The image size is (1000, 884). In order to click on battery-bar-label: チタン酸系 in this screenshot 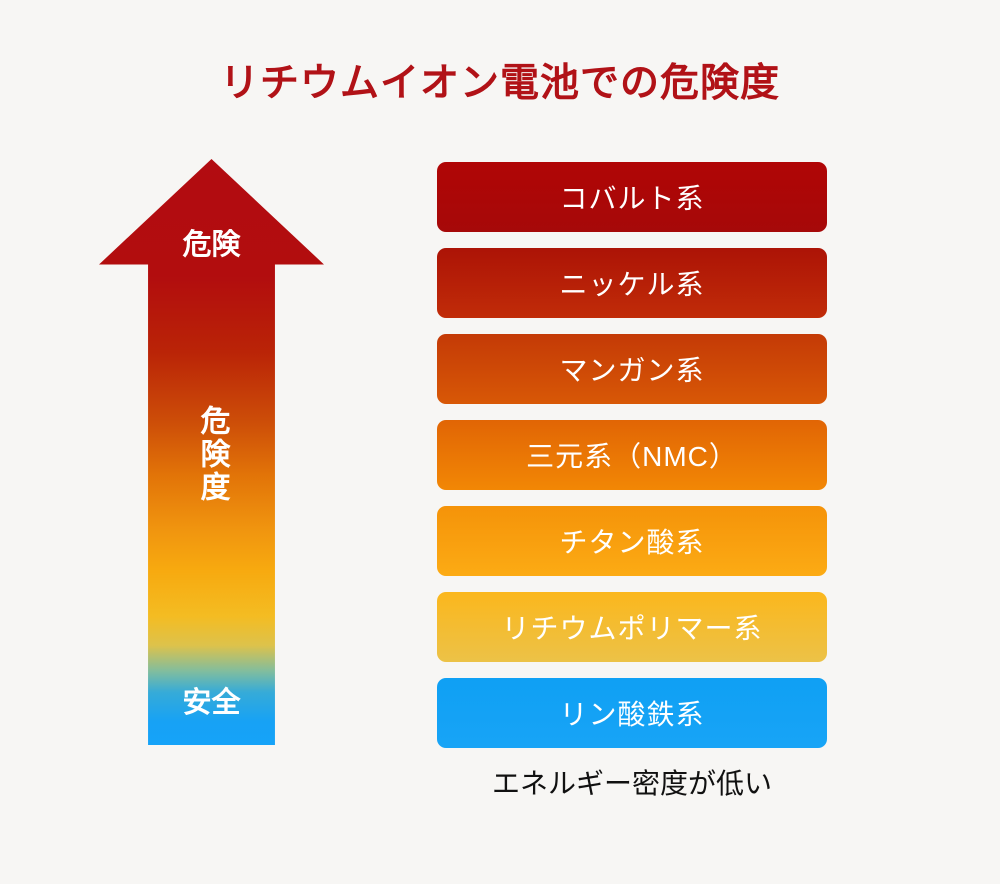, I will do `click(632, 542)`.